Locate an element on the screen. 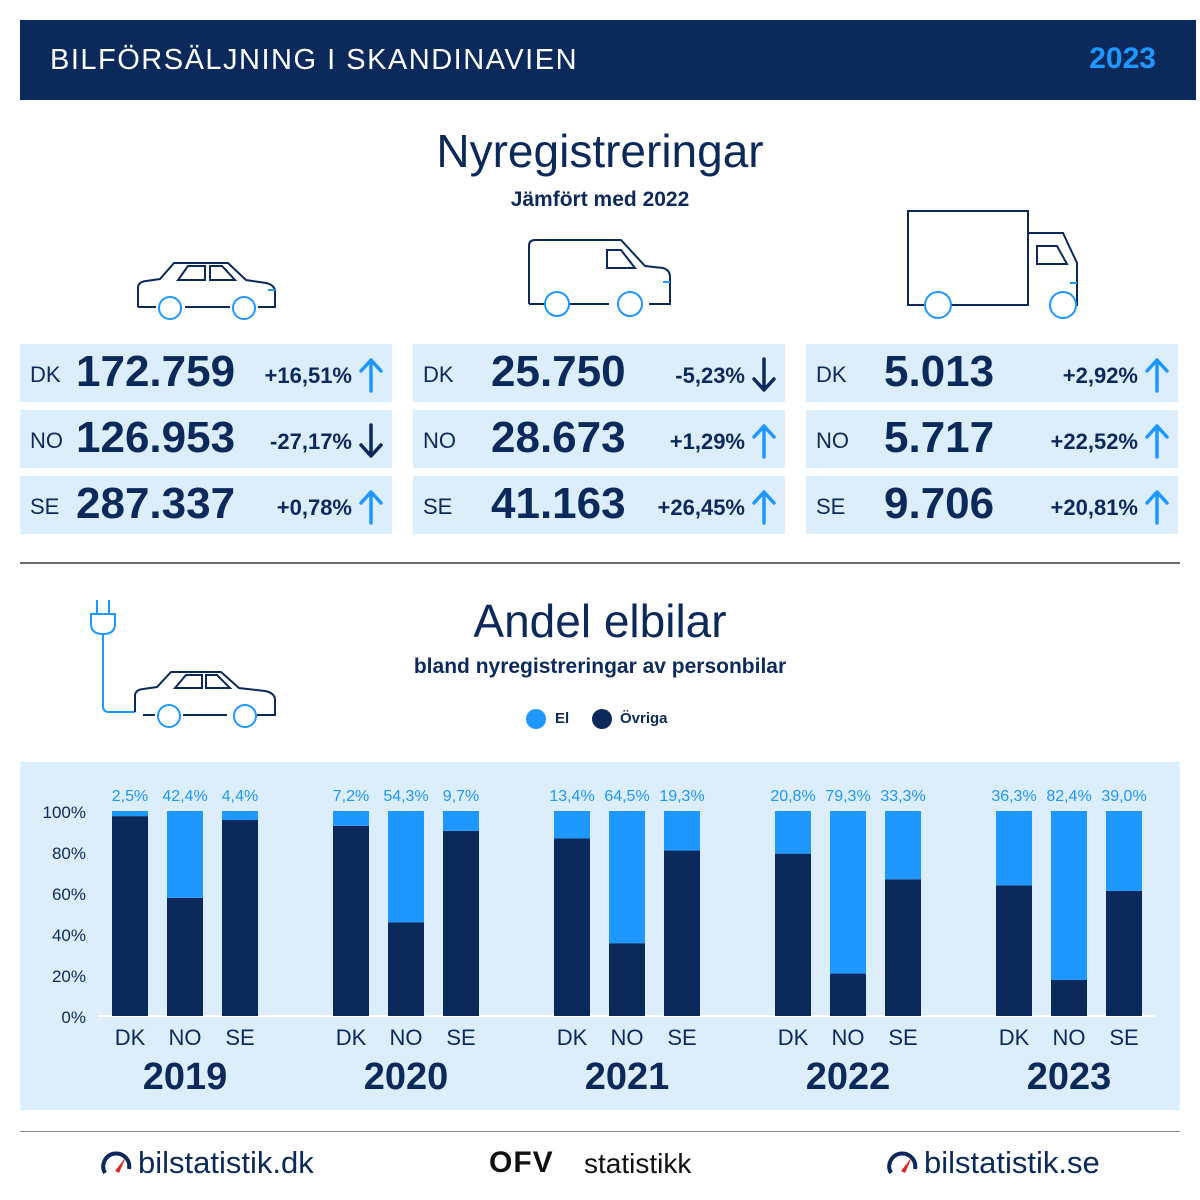 This screenshot has width=1200, height=1200. stat-change: +16,51% is located at coordinates (308, 375).